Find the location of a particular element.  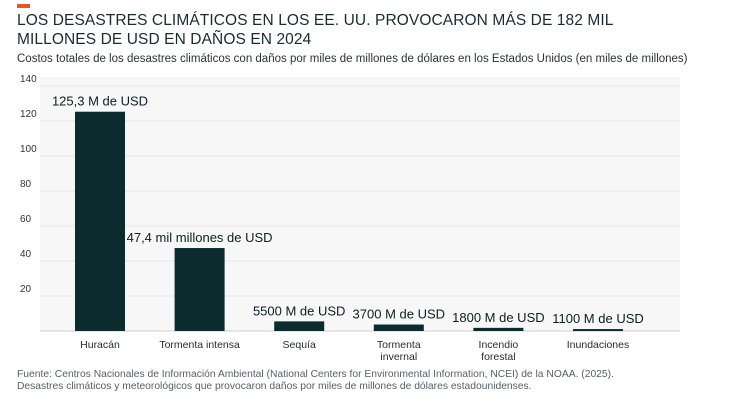

data-label: 3700 M de USD is located at coordinates (399, 314).